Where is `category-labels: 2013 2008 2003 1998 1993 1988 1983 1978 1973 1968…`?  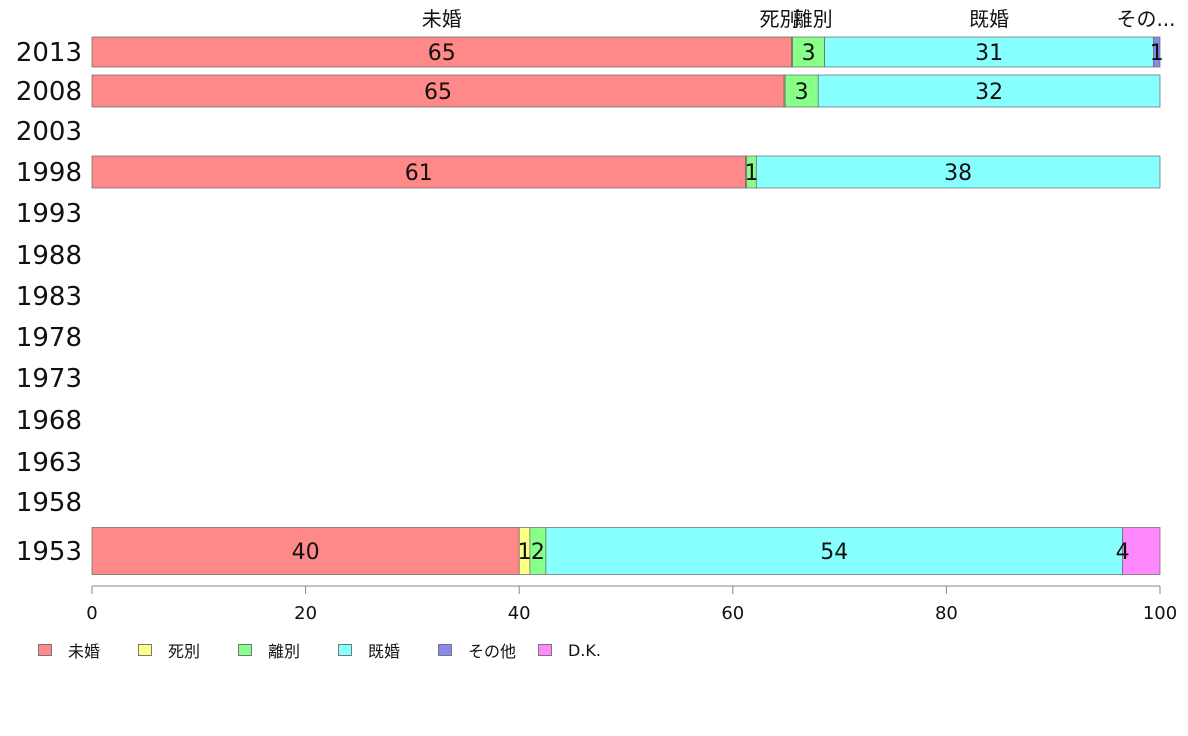 category-labels: 2013 2008 2003 1998 1993 1988 1983 1978 1973 1968… is located at coordinates (49, 302).